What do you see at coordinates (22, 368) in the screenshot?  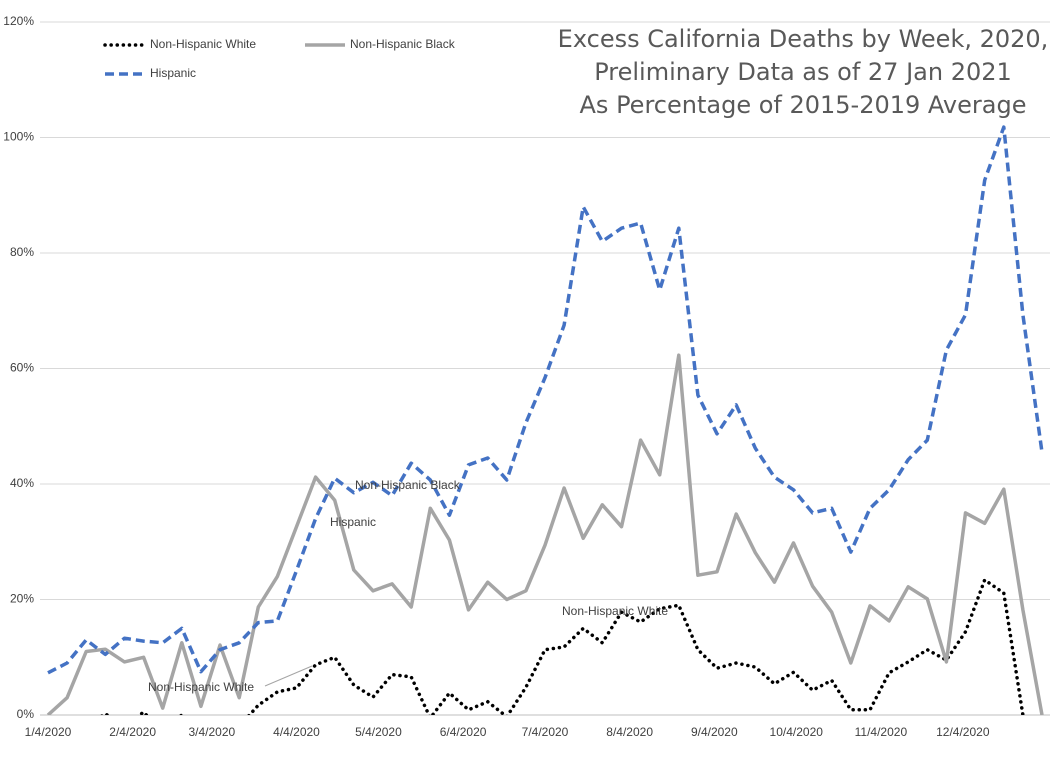 I see `y-tick-label: 60%` at bounding box center [22, 368].